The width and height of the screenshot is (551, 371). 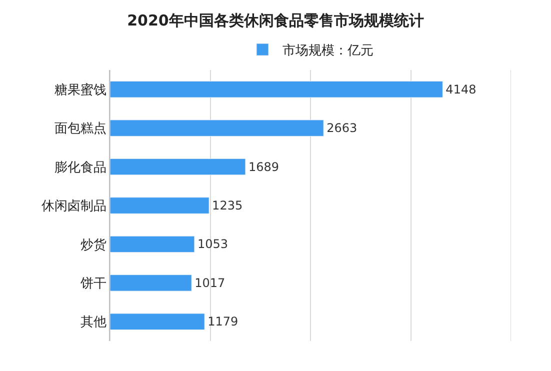 I want to click on data-label: 1235, so click(x=227, y=205).